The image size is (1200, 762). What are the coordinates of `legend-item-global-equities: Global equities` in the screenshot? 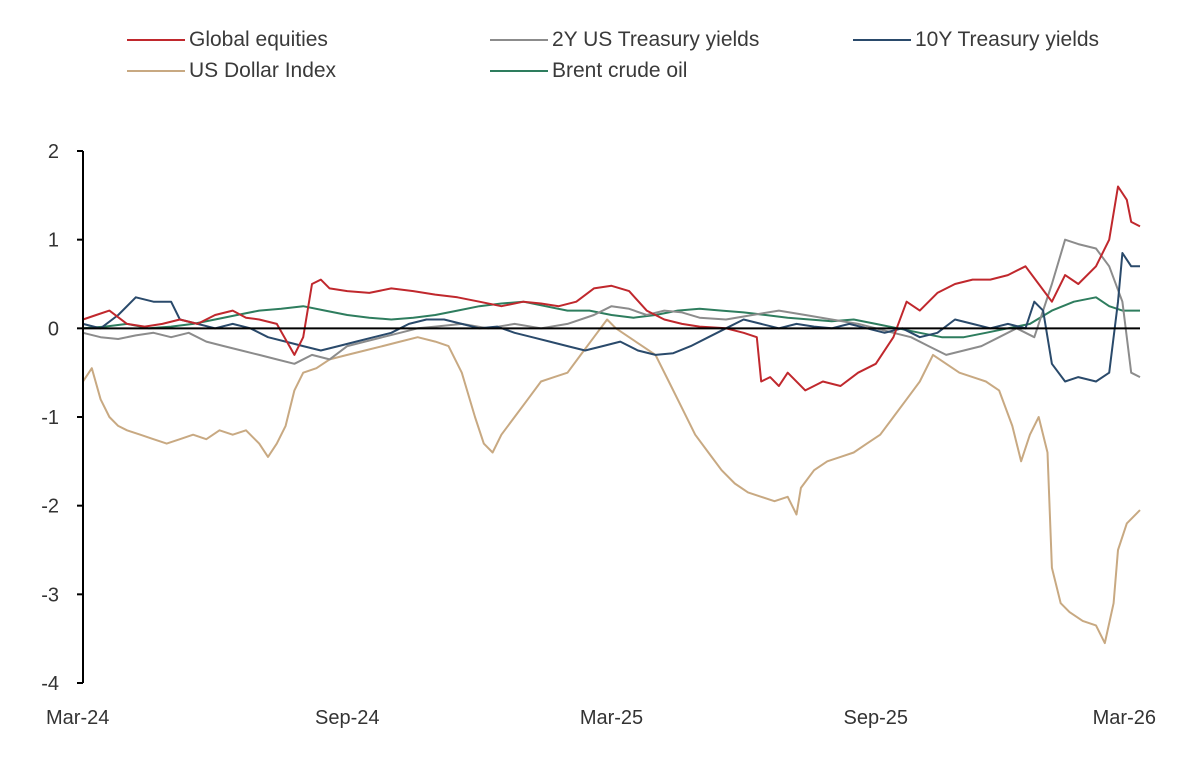 It's located at (227, 40).